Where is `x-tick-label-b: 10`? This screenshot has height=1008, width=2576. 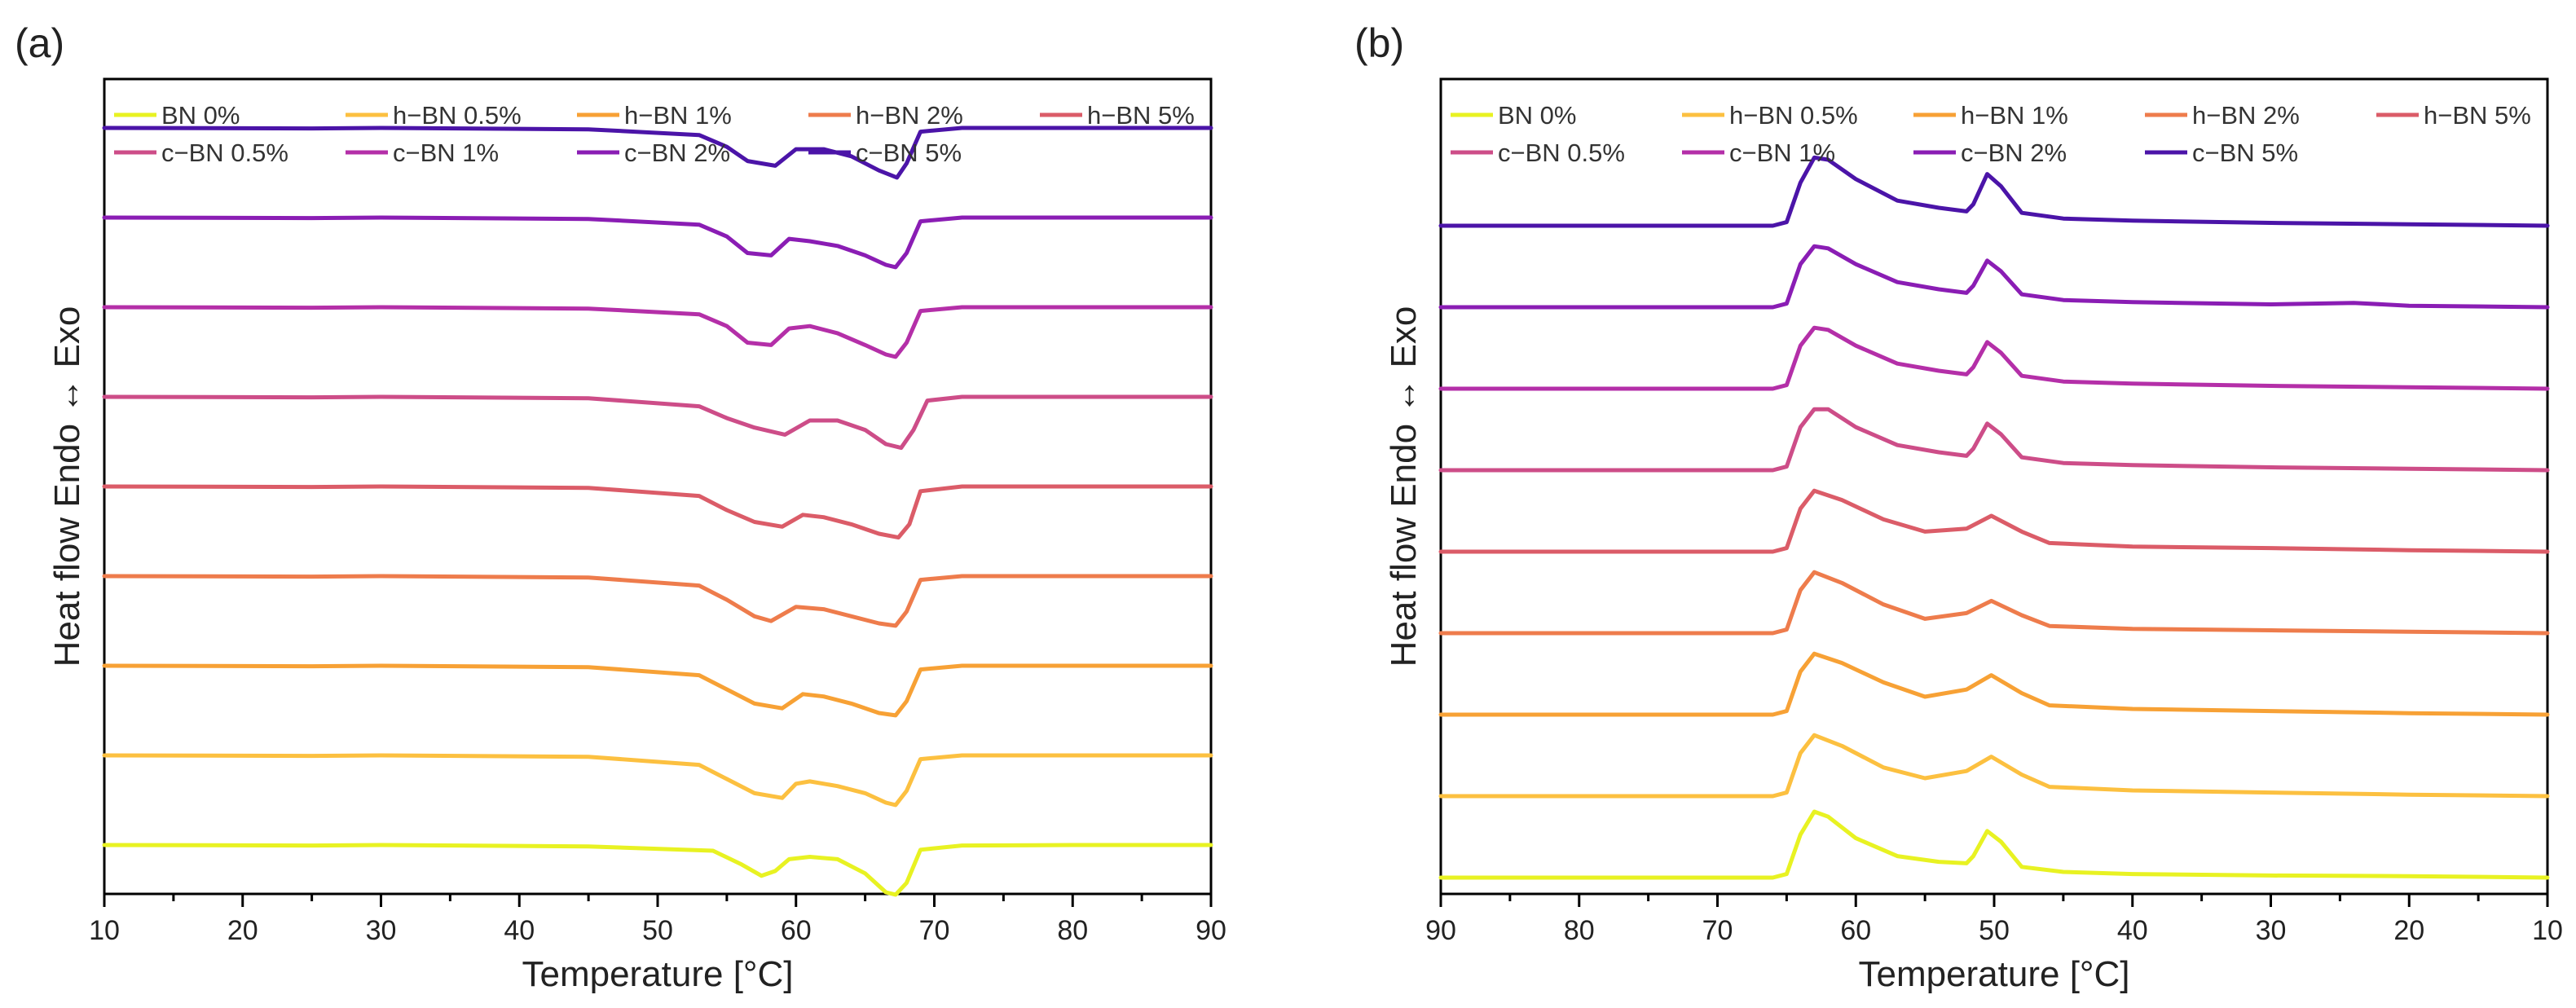 x-tick-label-b: 10 is located at coordinates (2547, 931).